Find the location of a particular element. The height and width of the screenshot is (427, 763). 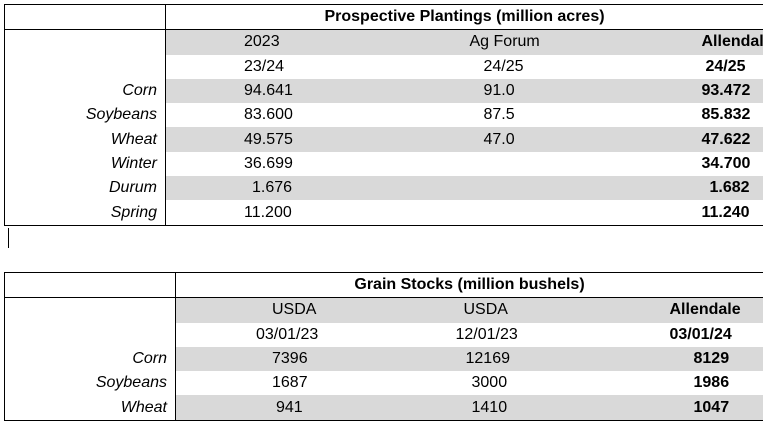

cell-value: 47.0 is located at coordinates (465, 139).